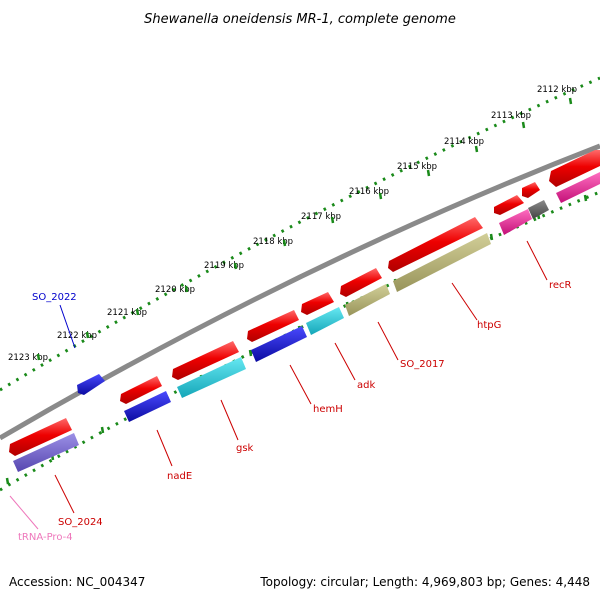 This screenshot has height=600, width=600. I want to click on cds-arrow-SO_2024, so click(40, 437).